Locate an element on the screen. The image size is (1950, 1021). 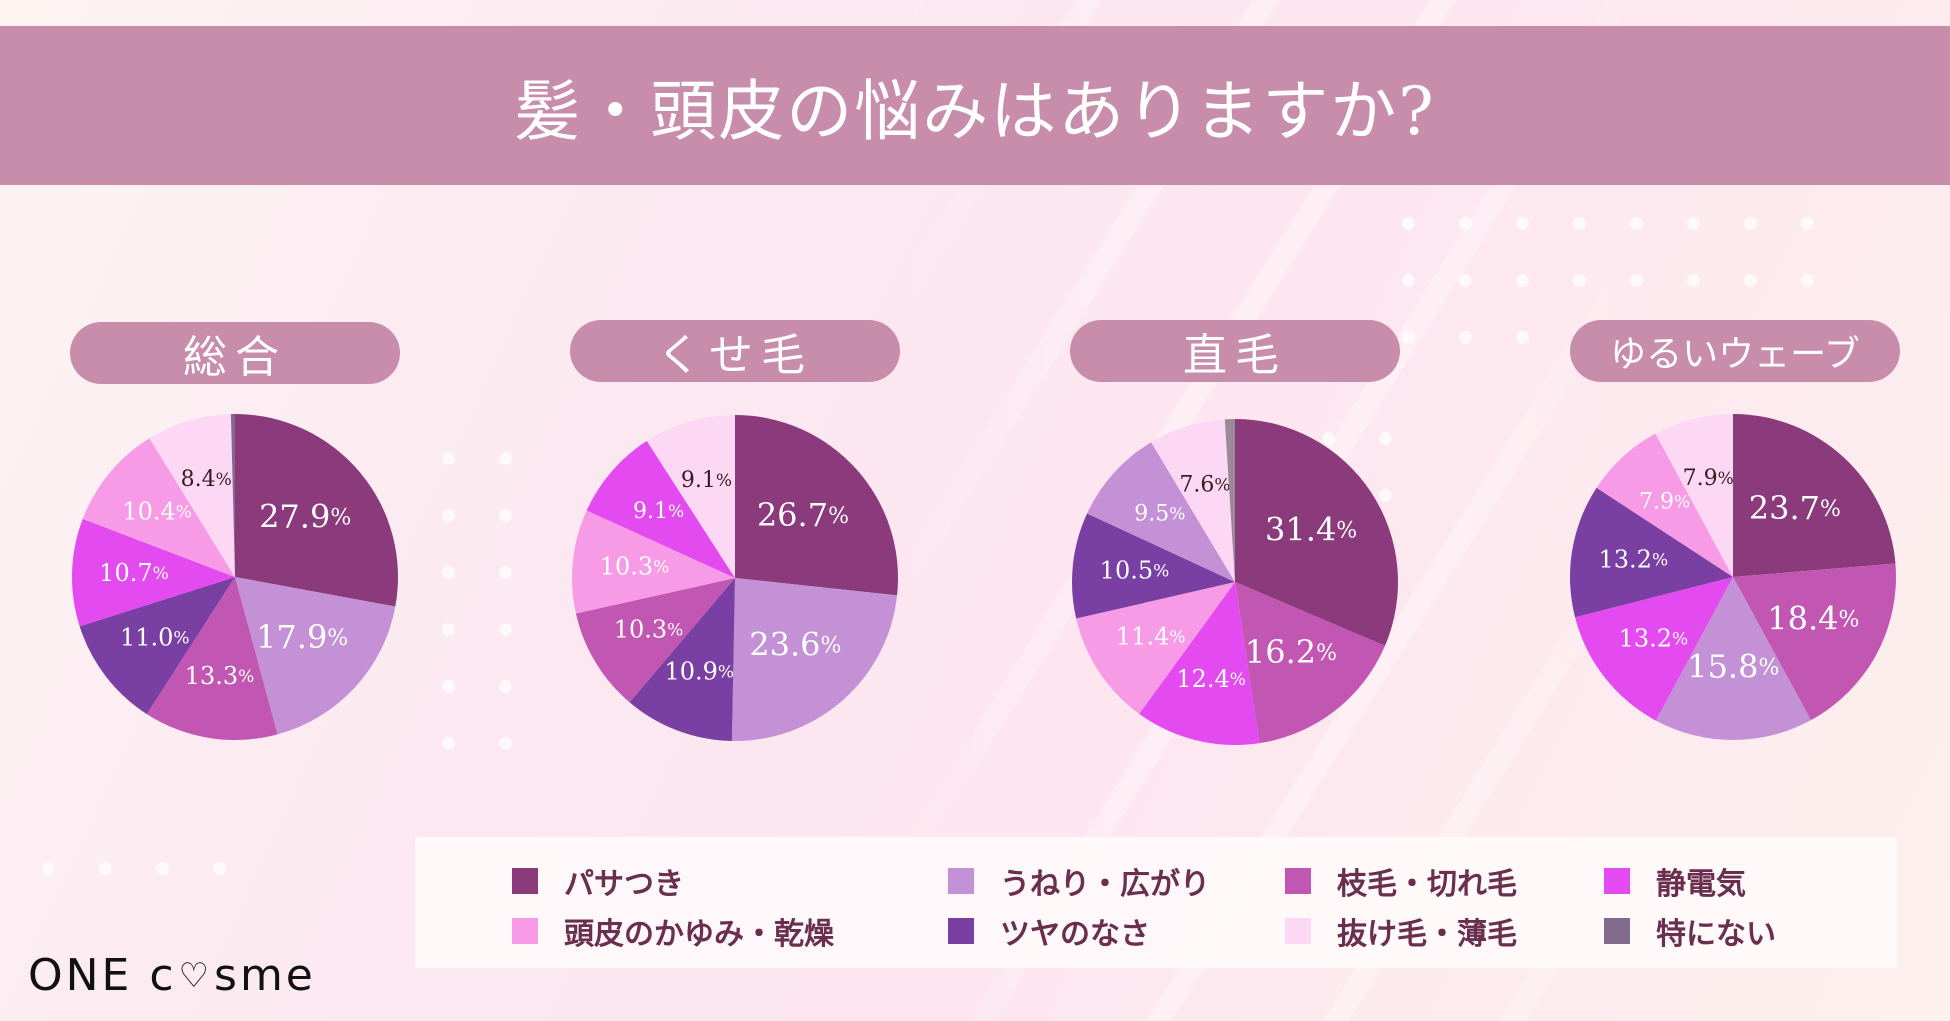
legend-item-none: 特にない is located at coordinates (1690, 931).